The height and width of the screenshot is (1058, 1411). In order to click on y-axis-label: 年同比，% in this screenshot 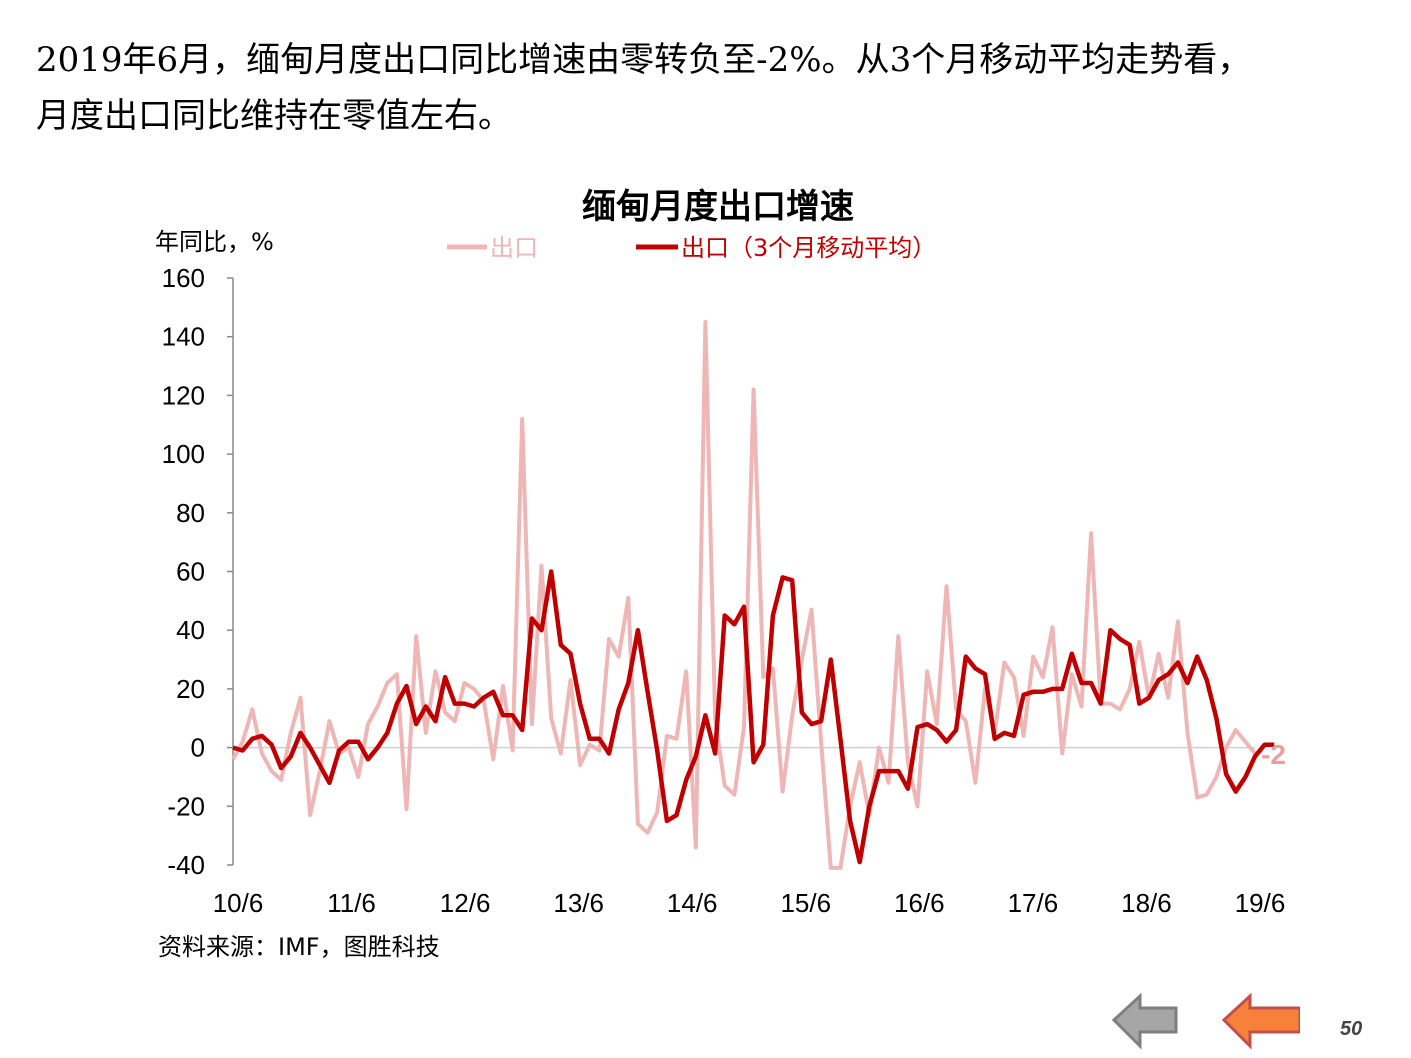, I will do `click(214, 242)`.